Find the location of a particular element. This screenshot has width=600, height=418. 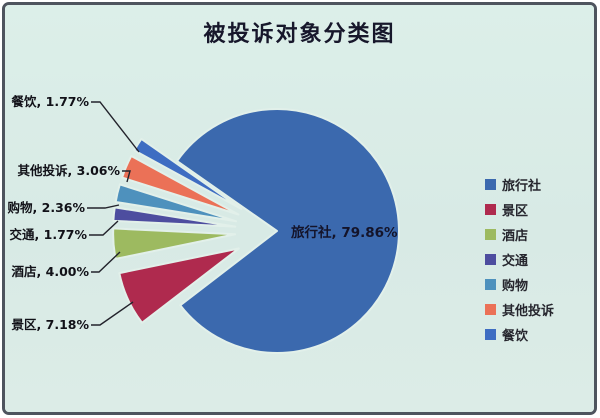

legend-item-travel-agency: 旅行社 is located at coordinates (519, 184).